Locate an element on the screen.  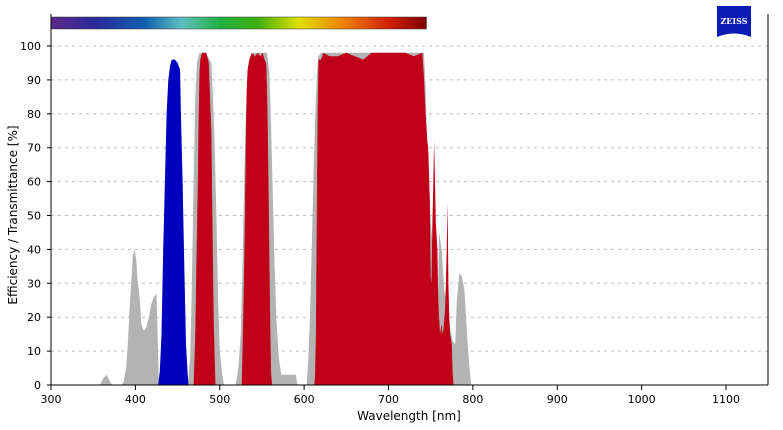
y-tick-label: 20 is located at coordinates (34, 317).